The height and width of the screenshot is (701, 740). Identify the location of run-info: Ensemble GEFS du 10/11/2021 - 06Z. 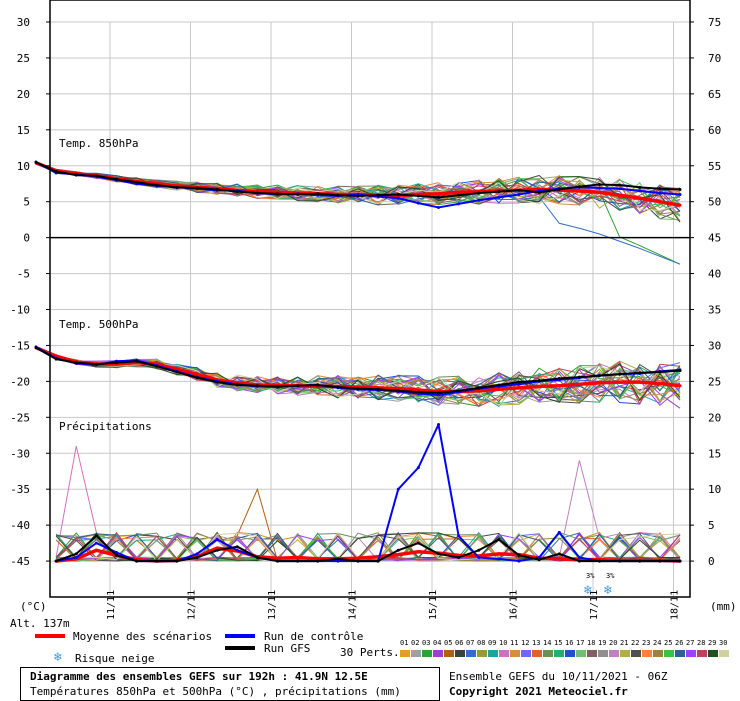
(558, 676).